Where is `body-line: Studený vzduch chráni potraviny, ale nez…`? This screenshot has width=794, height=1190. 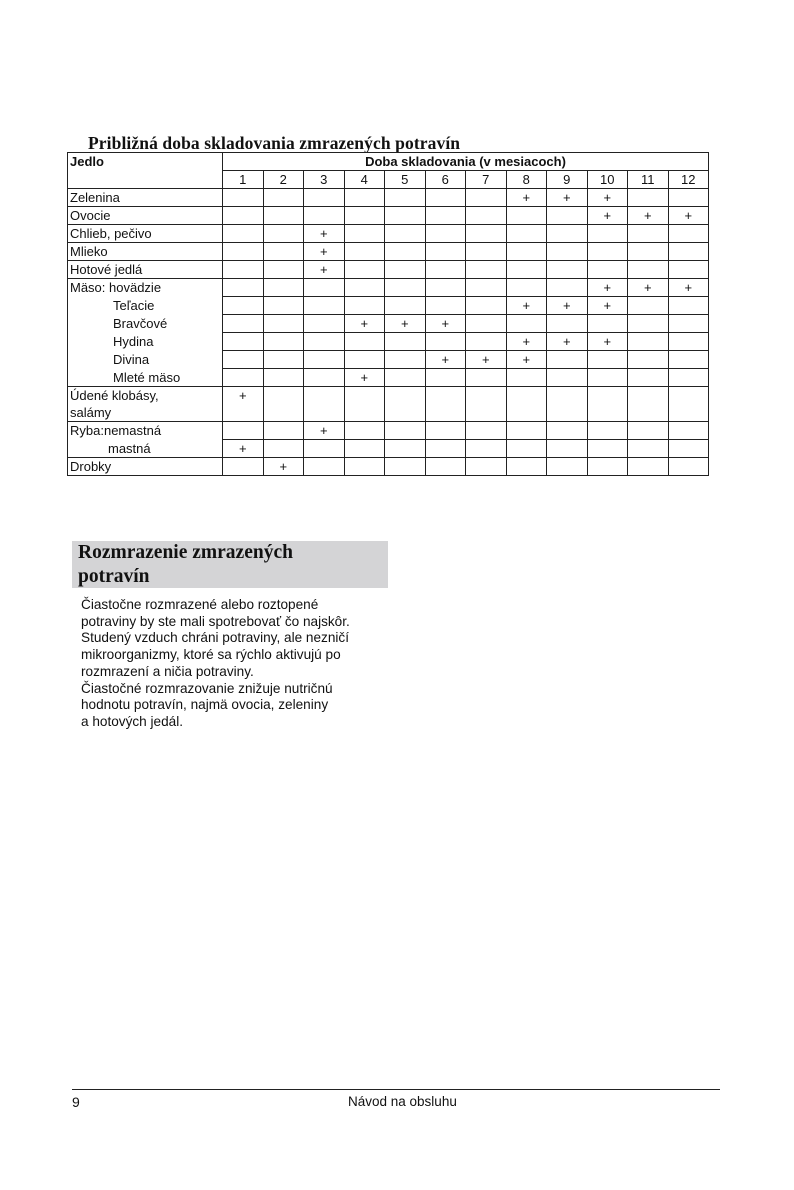 body-line: Studený vzduch chráni potraviny, ale nez… is located at coordinates (215, 638).